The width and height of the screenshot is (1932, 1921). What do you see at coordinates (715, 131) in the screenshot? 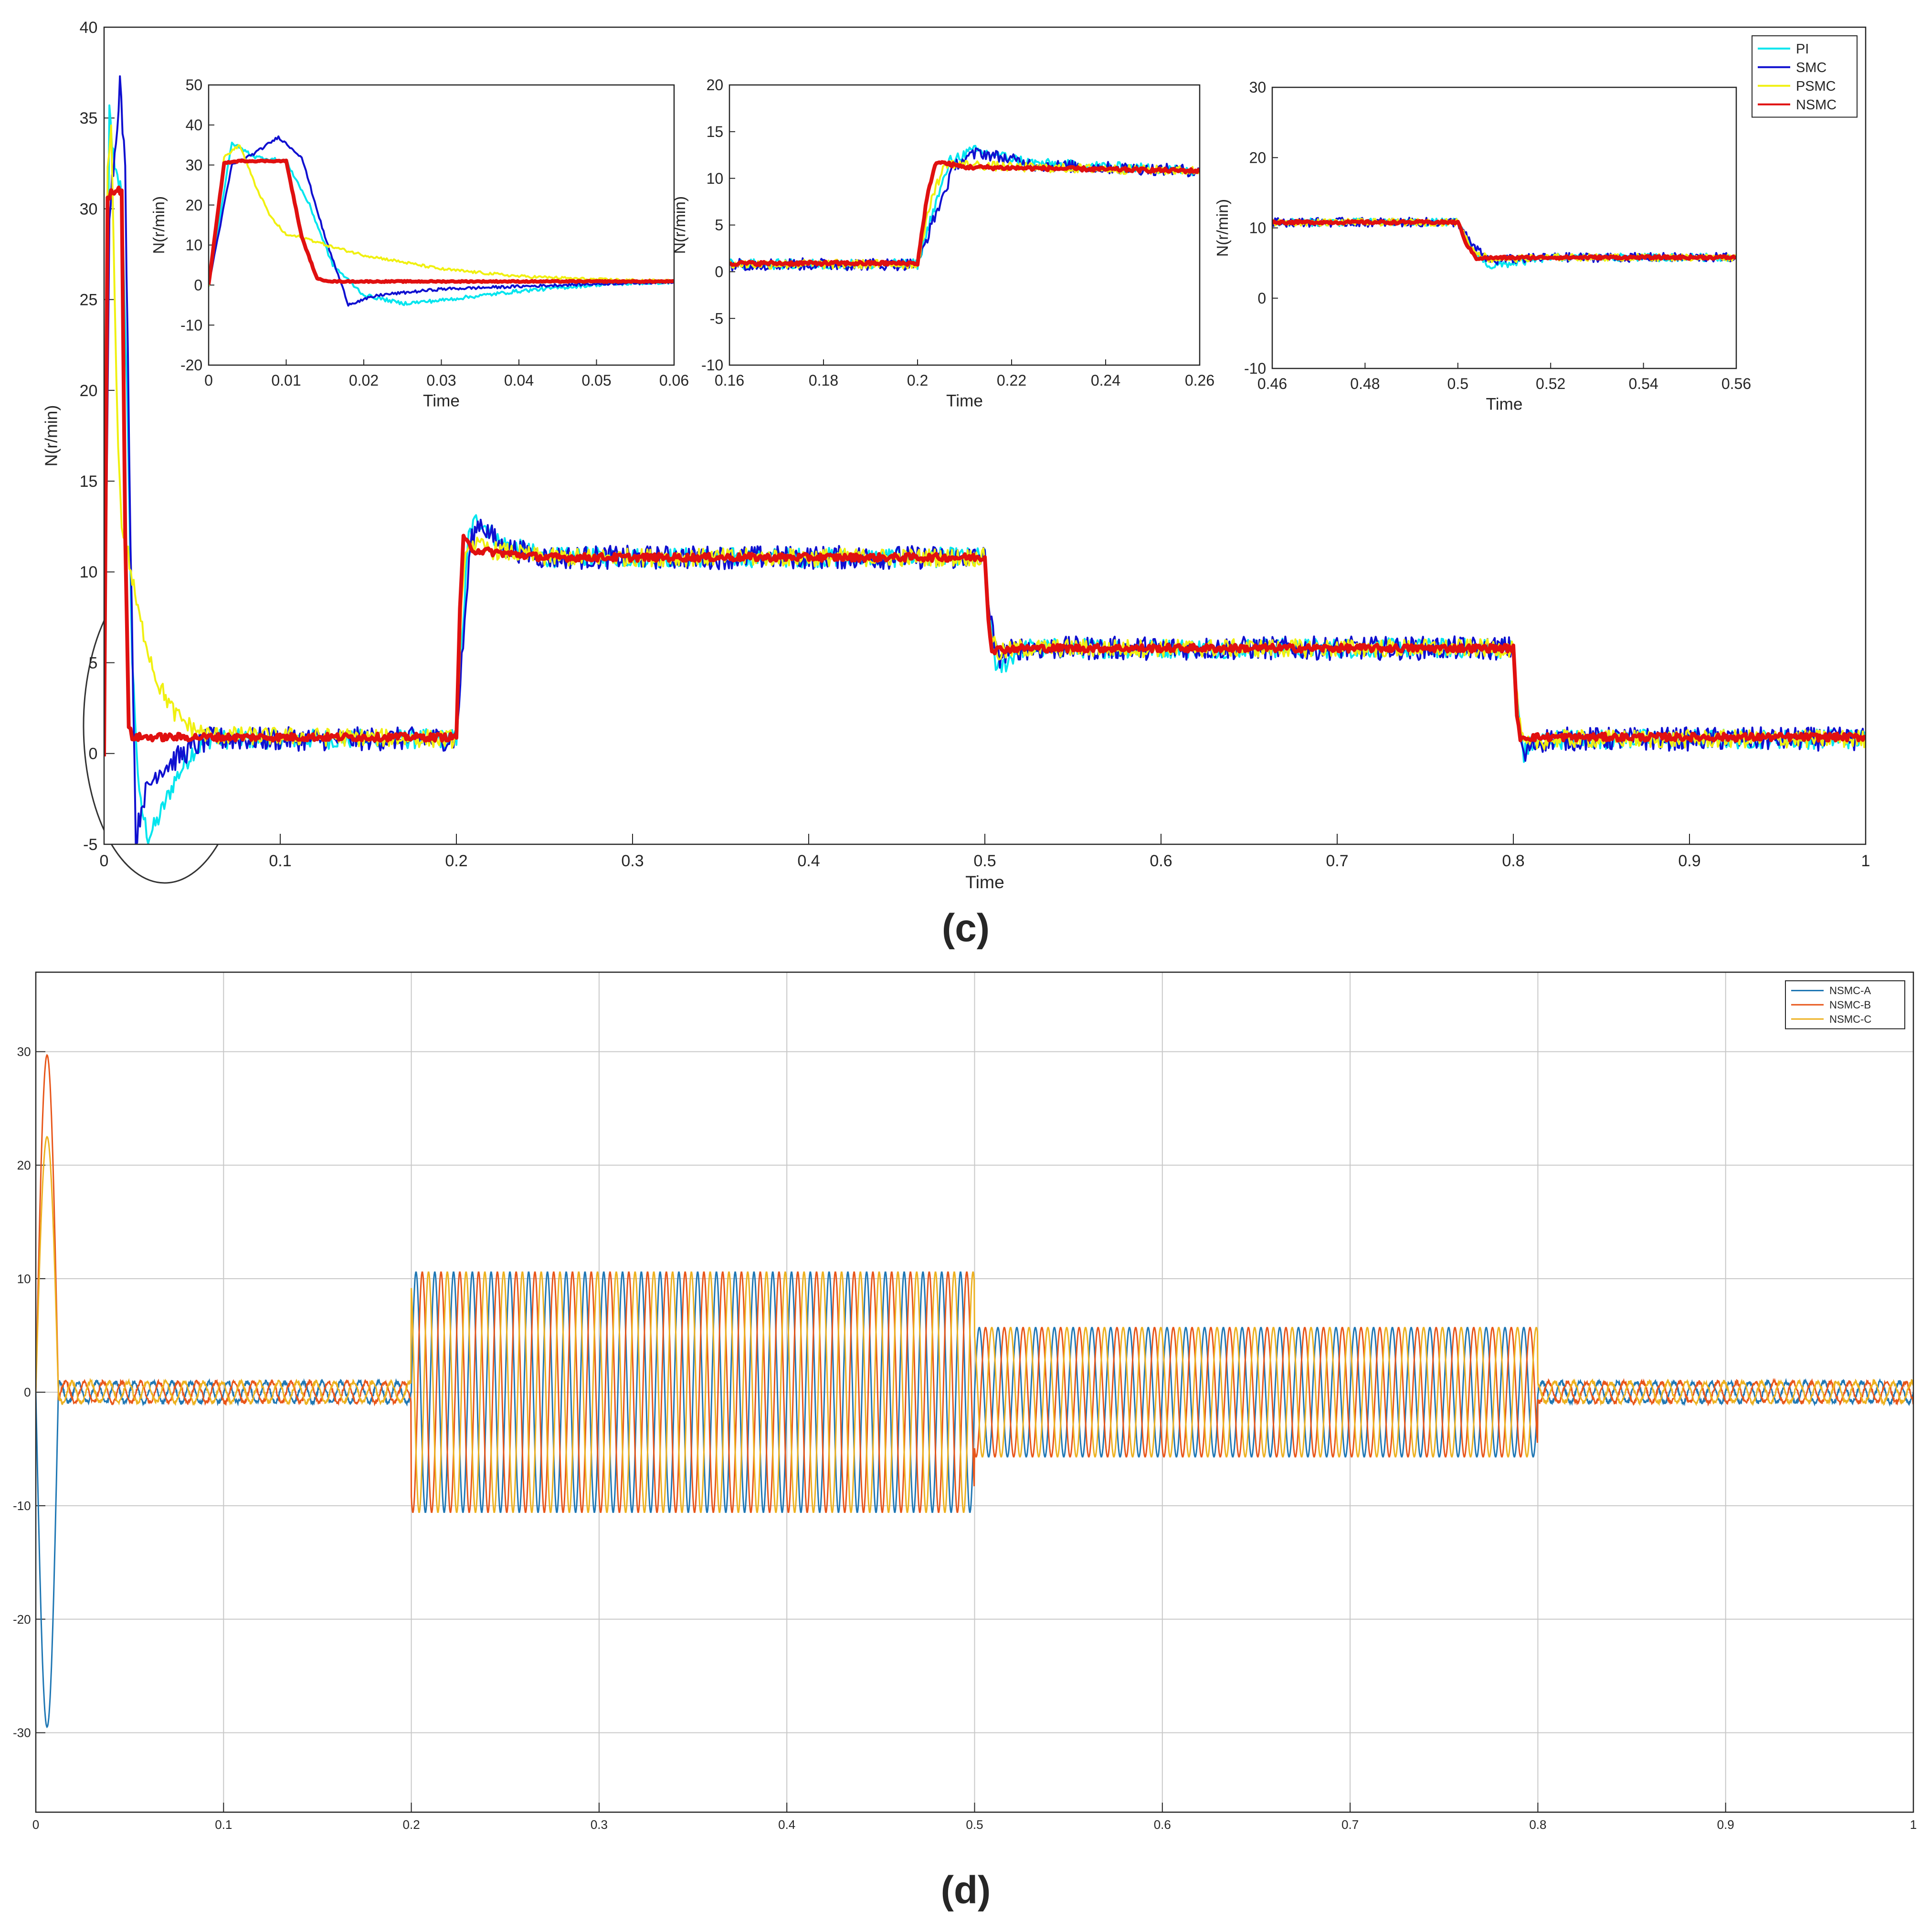
I see `c-inset-2-ytick-label-5: 15` at bounding box center [715, 131].